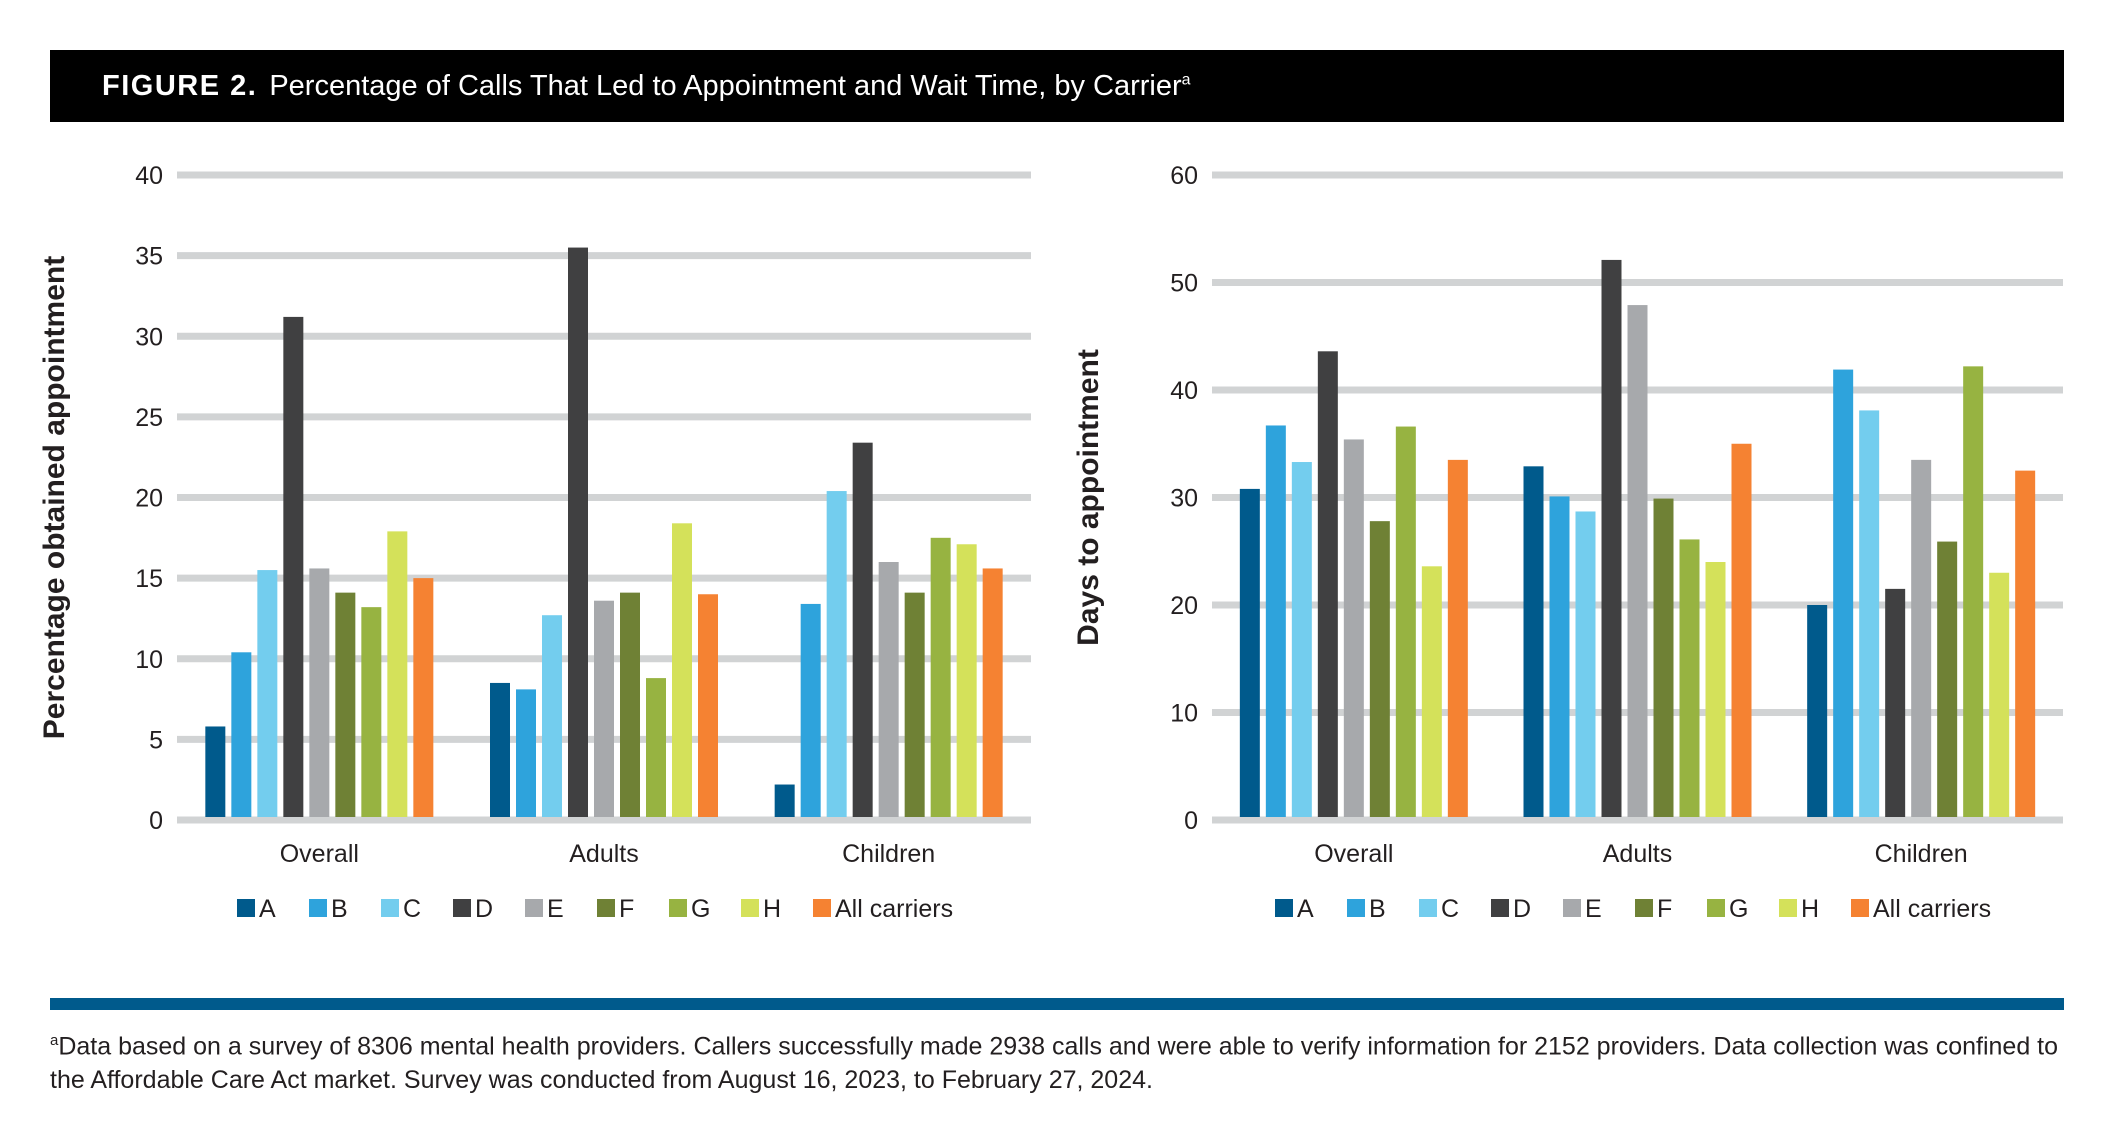  Describe the element at coordinates (54, 1040) in the screenshot. I see `footnote-marker: a` at that location.